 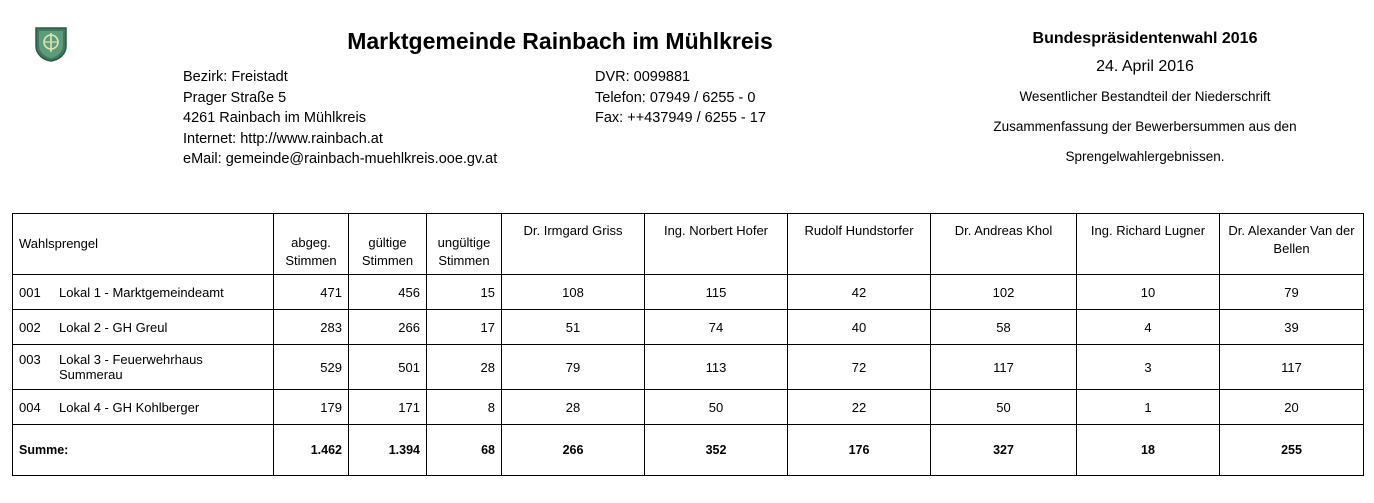 What do you see at coordinates (387, 450) in the screenshot?
I see `sum-gueltige: 1.394` at bounding box center [387, 450].